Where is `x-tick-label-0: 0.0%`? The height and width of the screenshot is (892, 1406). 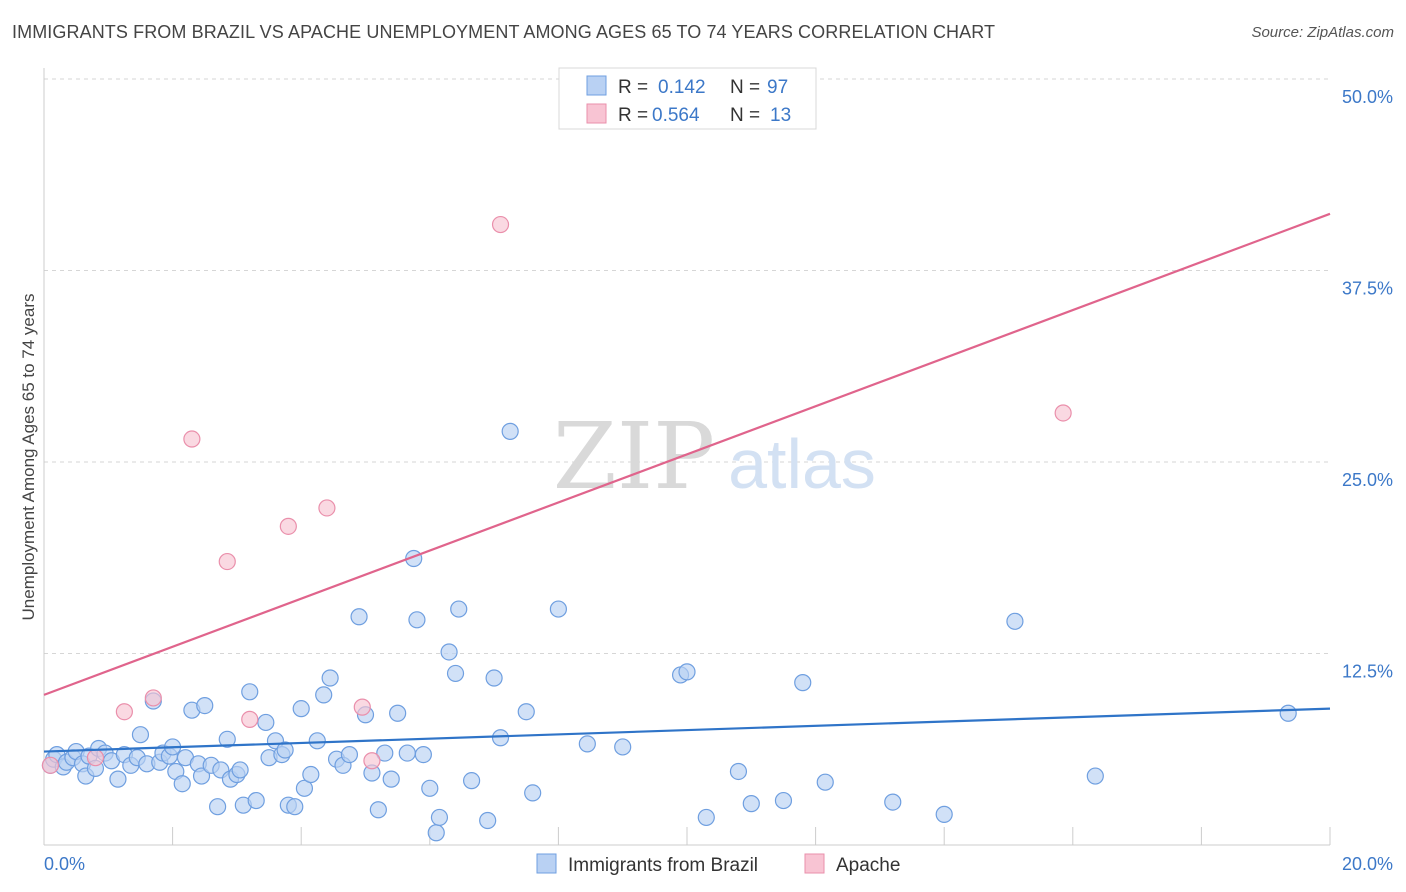
x-tick-label-0: 0.0% is located at coordinates (64, 864).